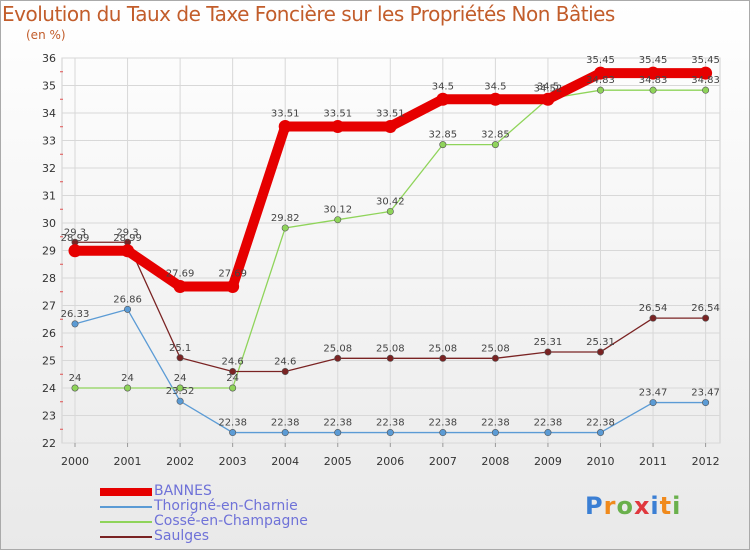 The height and width of the screenshot is (550, 750). I want to click on x-tick-label: 2009, so click(548, 461).